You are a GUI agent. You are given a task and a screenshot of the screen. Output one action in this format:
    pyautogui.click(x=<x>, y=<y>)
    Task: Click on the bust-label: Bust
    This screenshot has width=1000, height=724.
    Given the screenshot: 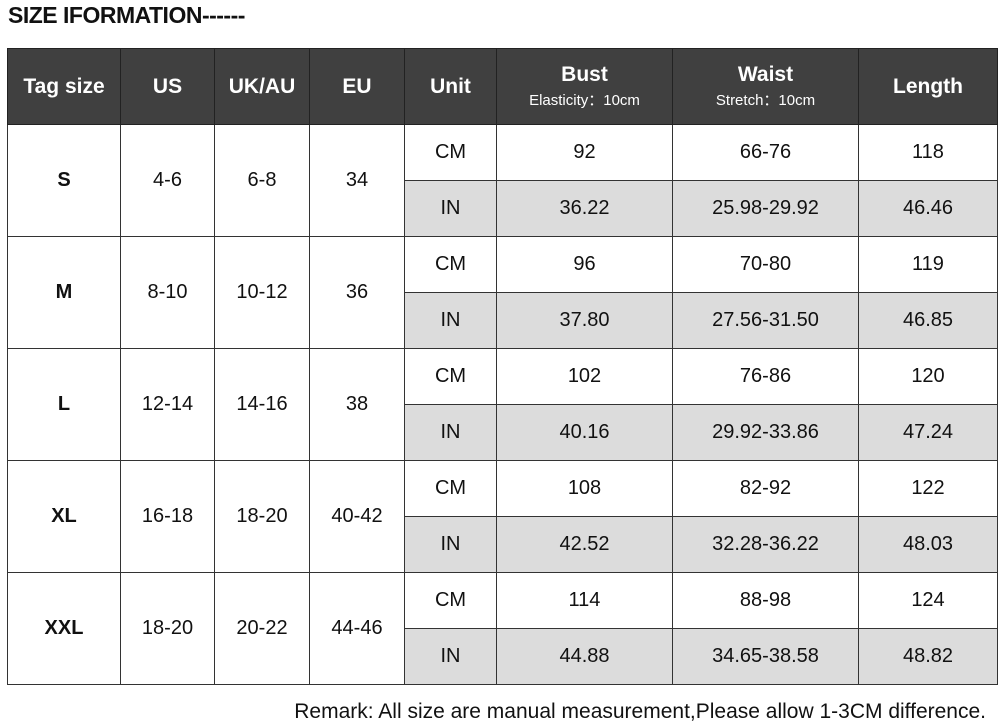 What is the action you would take?
    pyautogui.click(x=584, y=74)
    